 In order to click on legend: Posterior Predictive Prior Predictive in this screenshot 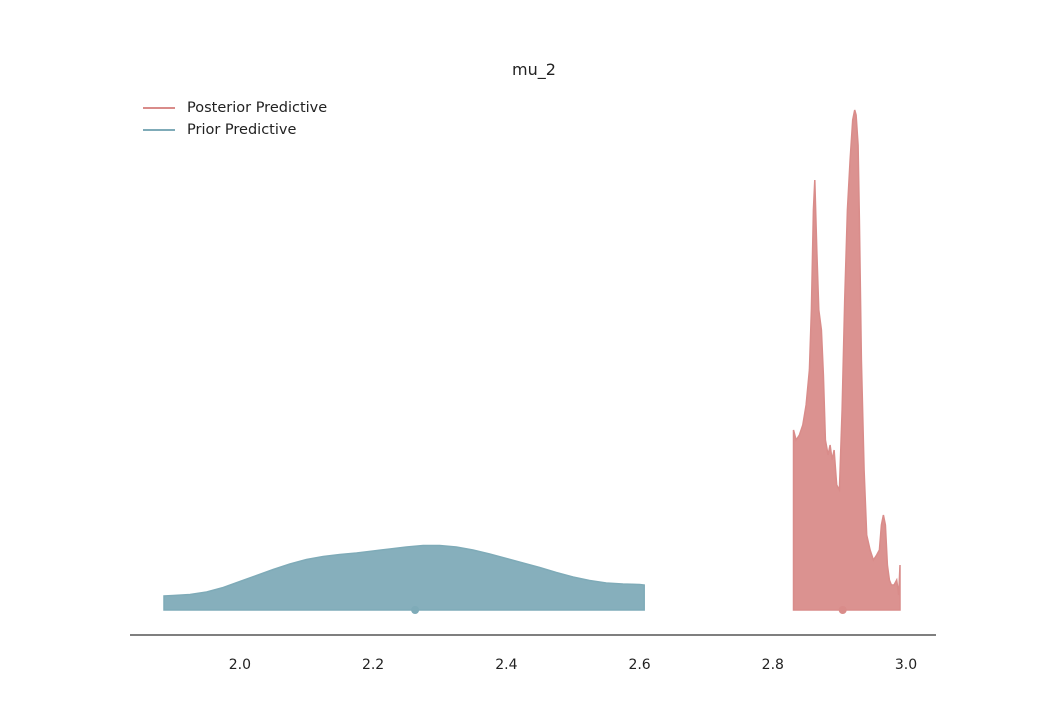, I will do `click(235, 119)`.